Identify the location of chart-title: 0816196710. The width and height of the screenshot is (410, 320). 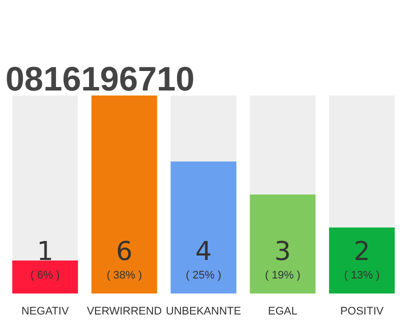
(100, 79).